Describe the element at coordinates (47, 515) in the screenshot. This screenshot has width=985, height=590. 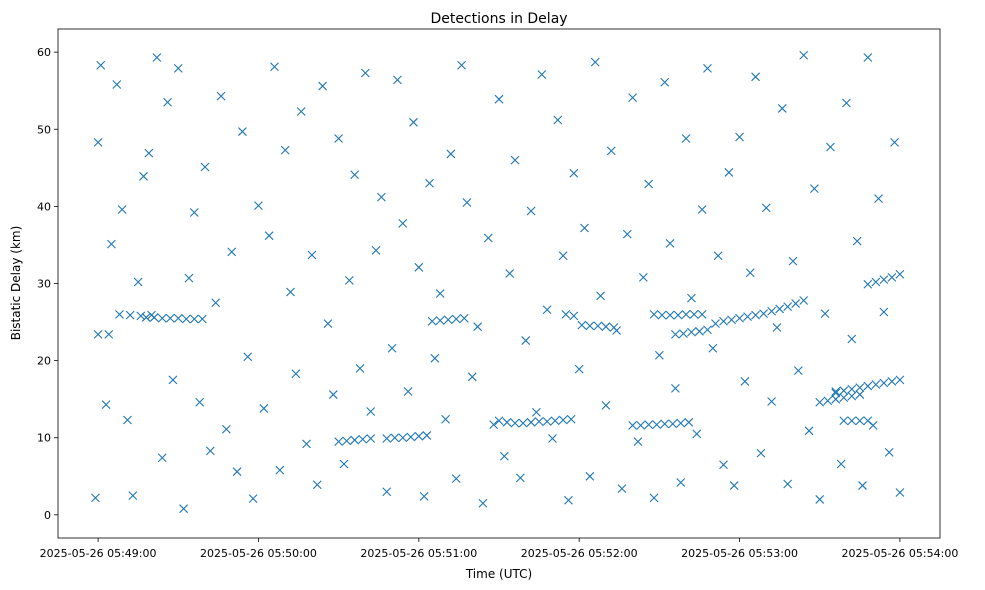
I see `y-tick-label: 0` at that location.